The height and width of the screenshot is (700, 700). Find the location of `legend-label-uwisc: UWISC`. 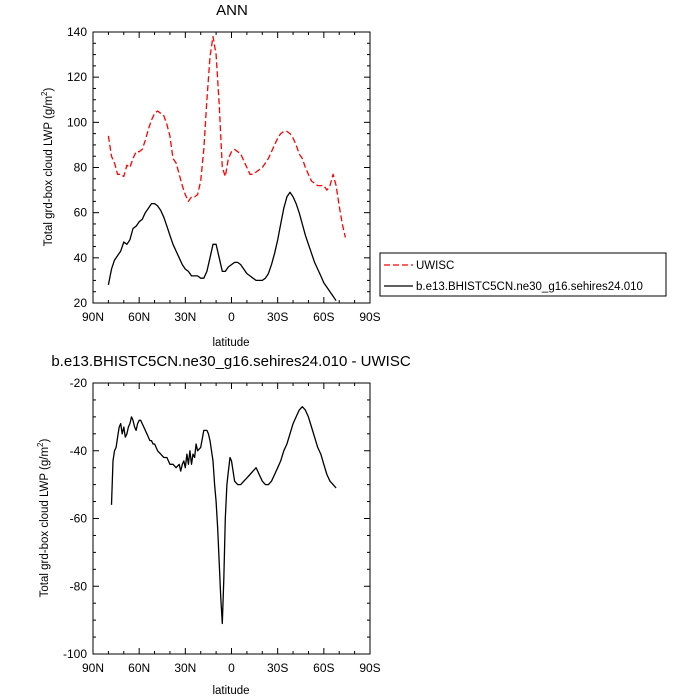

legend-label-uwisc: UWISC is located at coordinates (435, 266).